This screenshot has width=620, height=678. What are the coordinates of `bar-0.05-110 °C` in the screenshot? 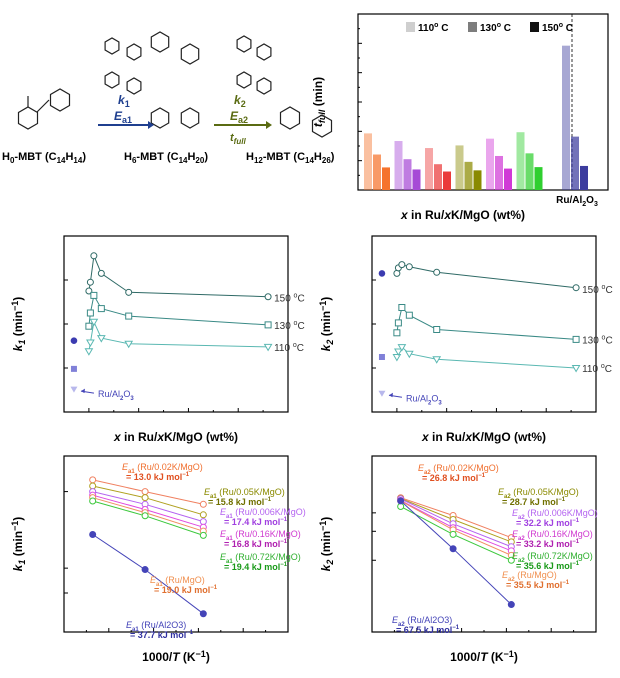 It's located at (459, 167).